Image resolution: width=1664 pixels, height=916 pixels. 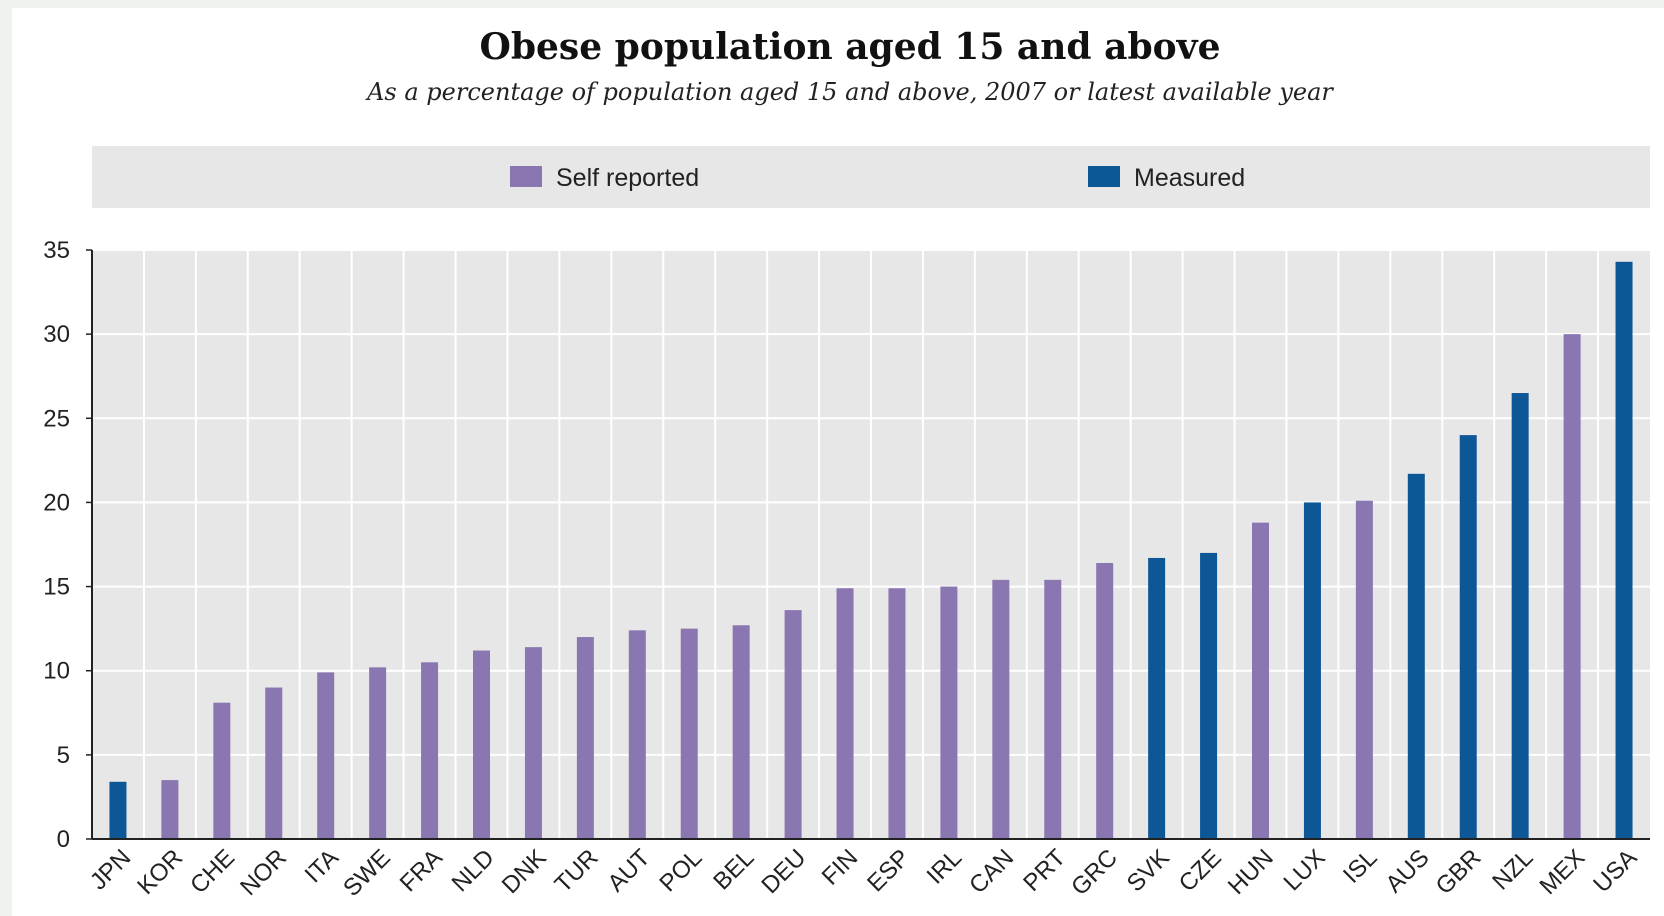 What do you see at coordinates (1260, 680) in the screenshot?
I see `bar-hun` at bounding box center [1260, 680].